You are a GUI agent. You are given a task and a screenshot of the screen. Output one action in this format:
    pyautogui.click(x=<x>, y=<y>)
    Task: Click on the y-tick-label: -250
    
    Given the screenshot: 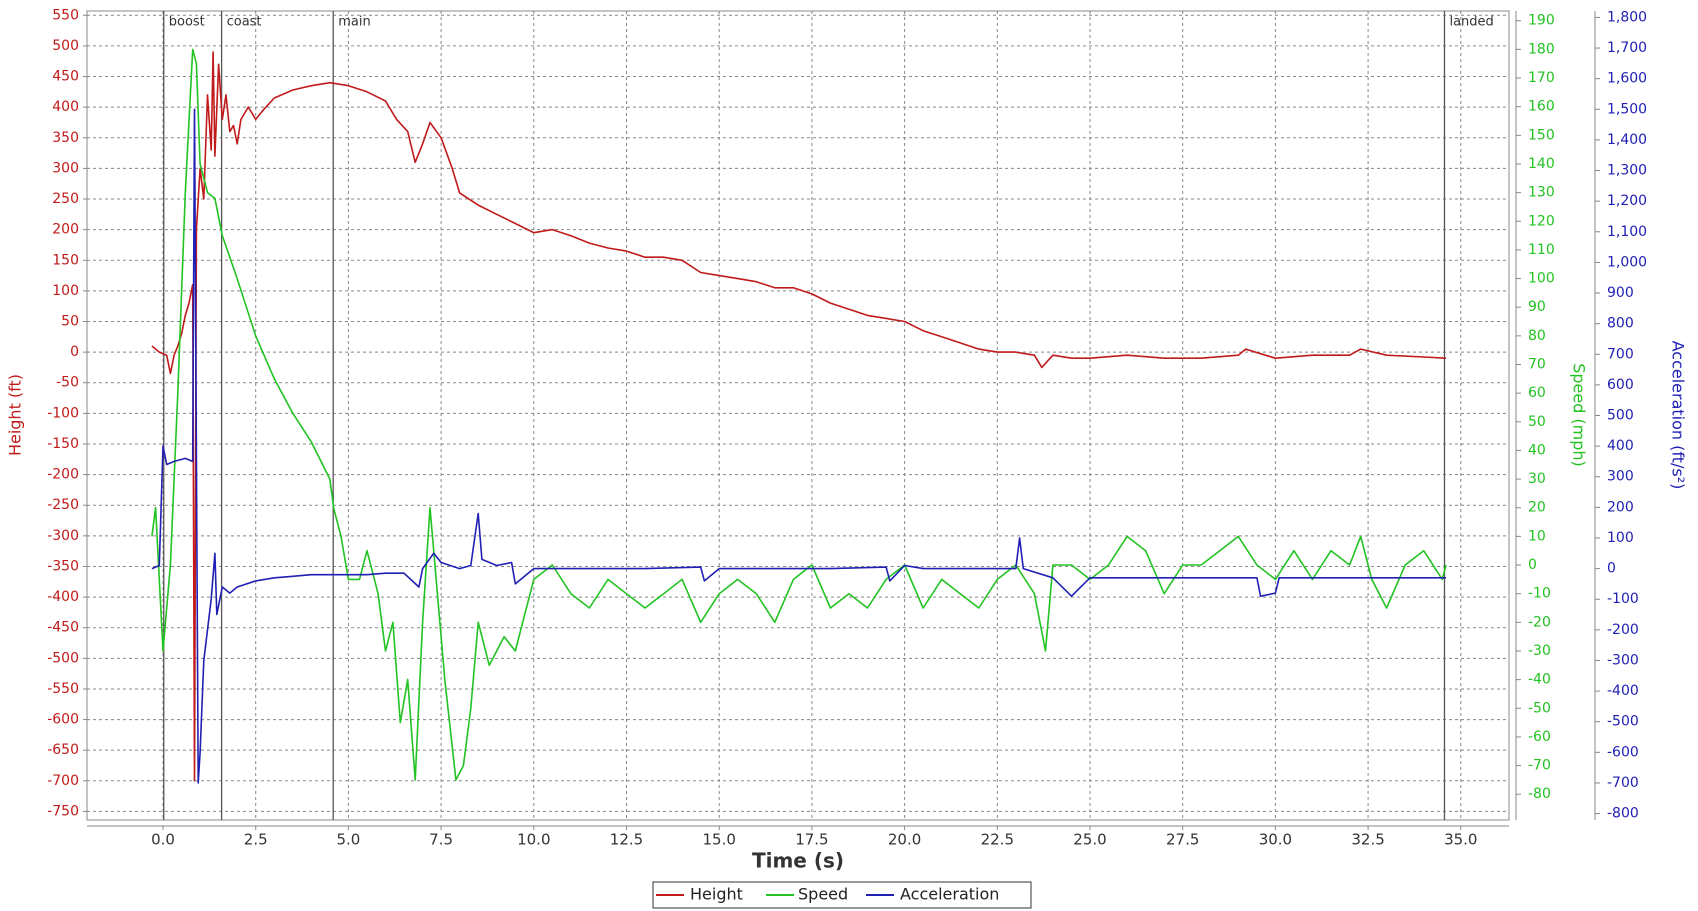 What is the action you would take?
    pyautogui.click(x=63, y=505)
    